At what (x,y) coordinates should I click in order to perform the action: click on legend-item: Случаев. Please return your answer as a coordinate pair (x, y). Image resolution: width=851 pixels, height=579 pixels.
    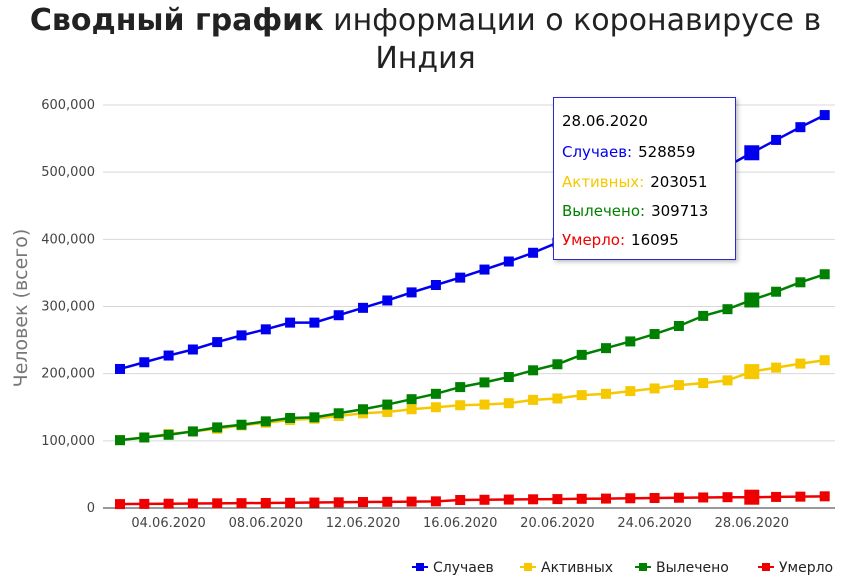
    Looking at the image, I should click on (453, 568).